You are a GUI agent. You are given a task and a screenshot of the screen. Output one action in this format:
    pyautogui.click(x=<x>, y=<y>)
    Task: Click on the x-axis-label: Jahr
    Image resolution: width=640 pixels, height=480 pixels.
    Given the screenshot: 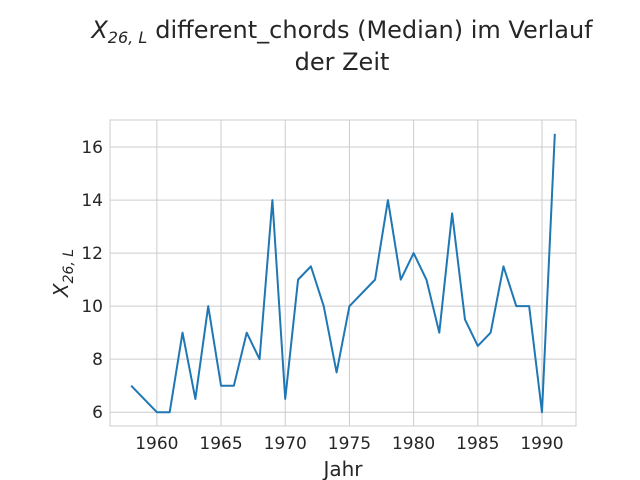 What is the action you would take?
    pyautogui.click(x=342, y=468)
    